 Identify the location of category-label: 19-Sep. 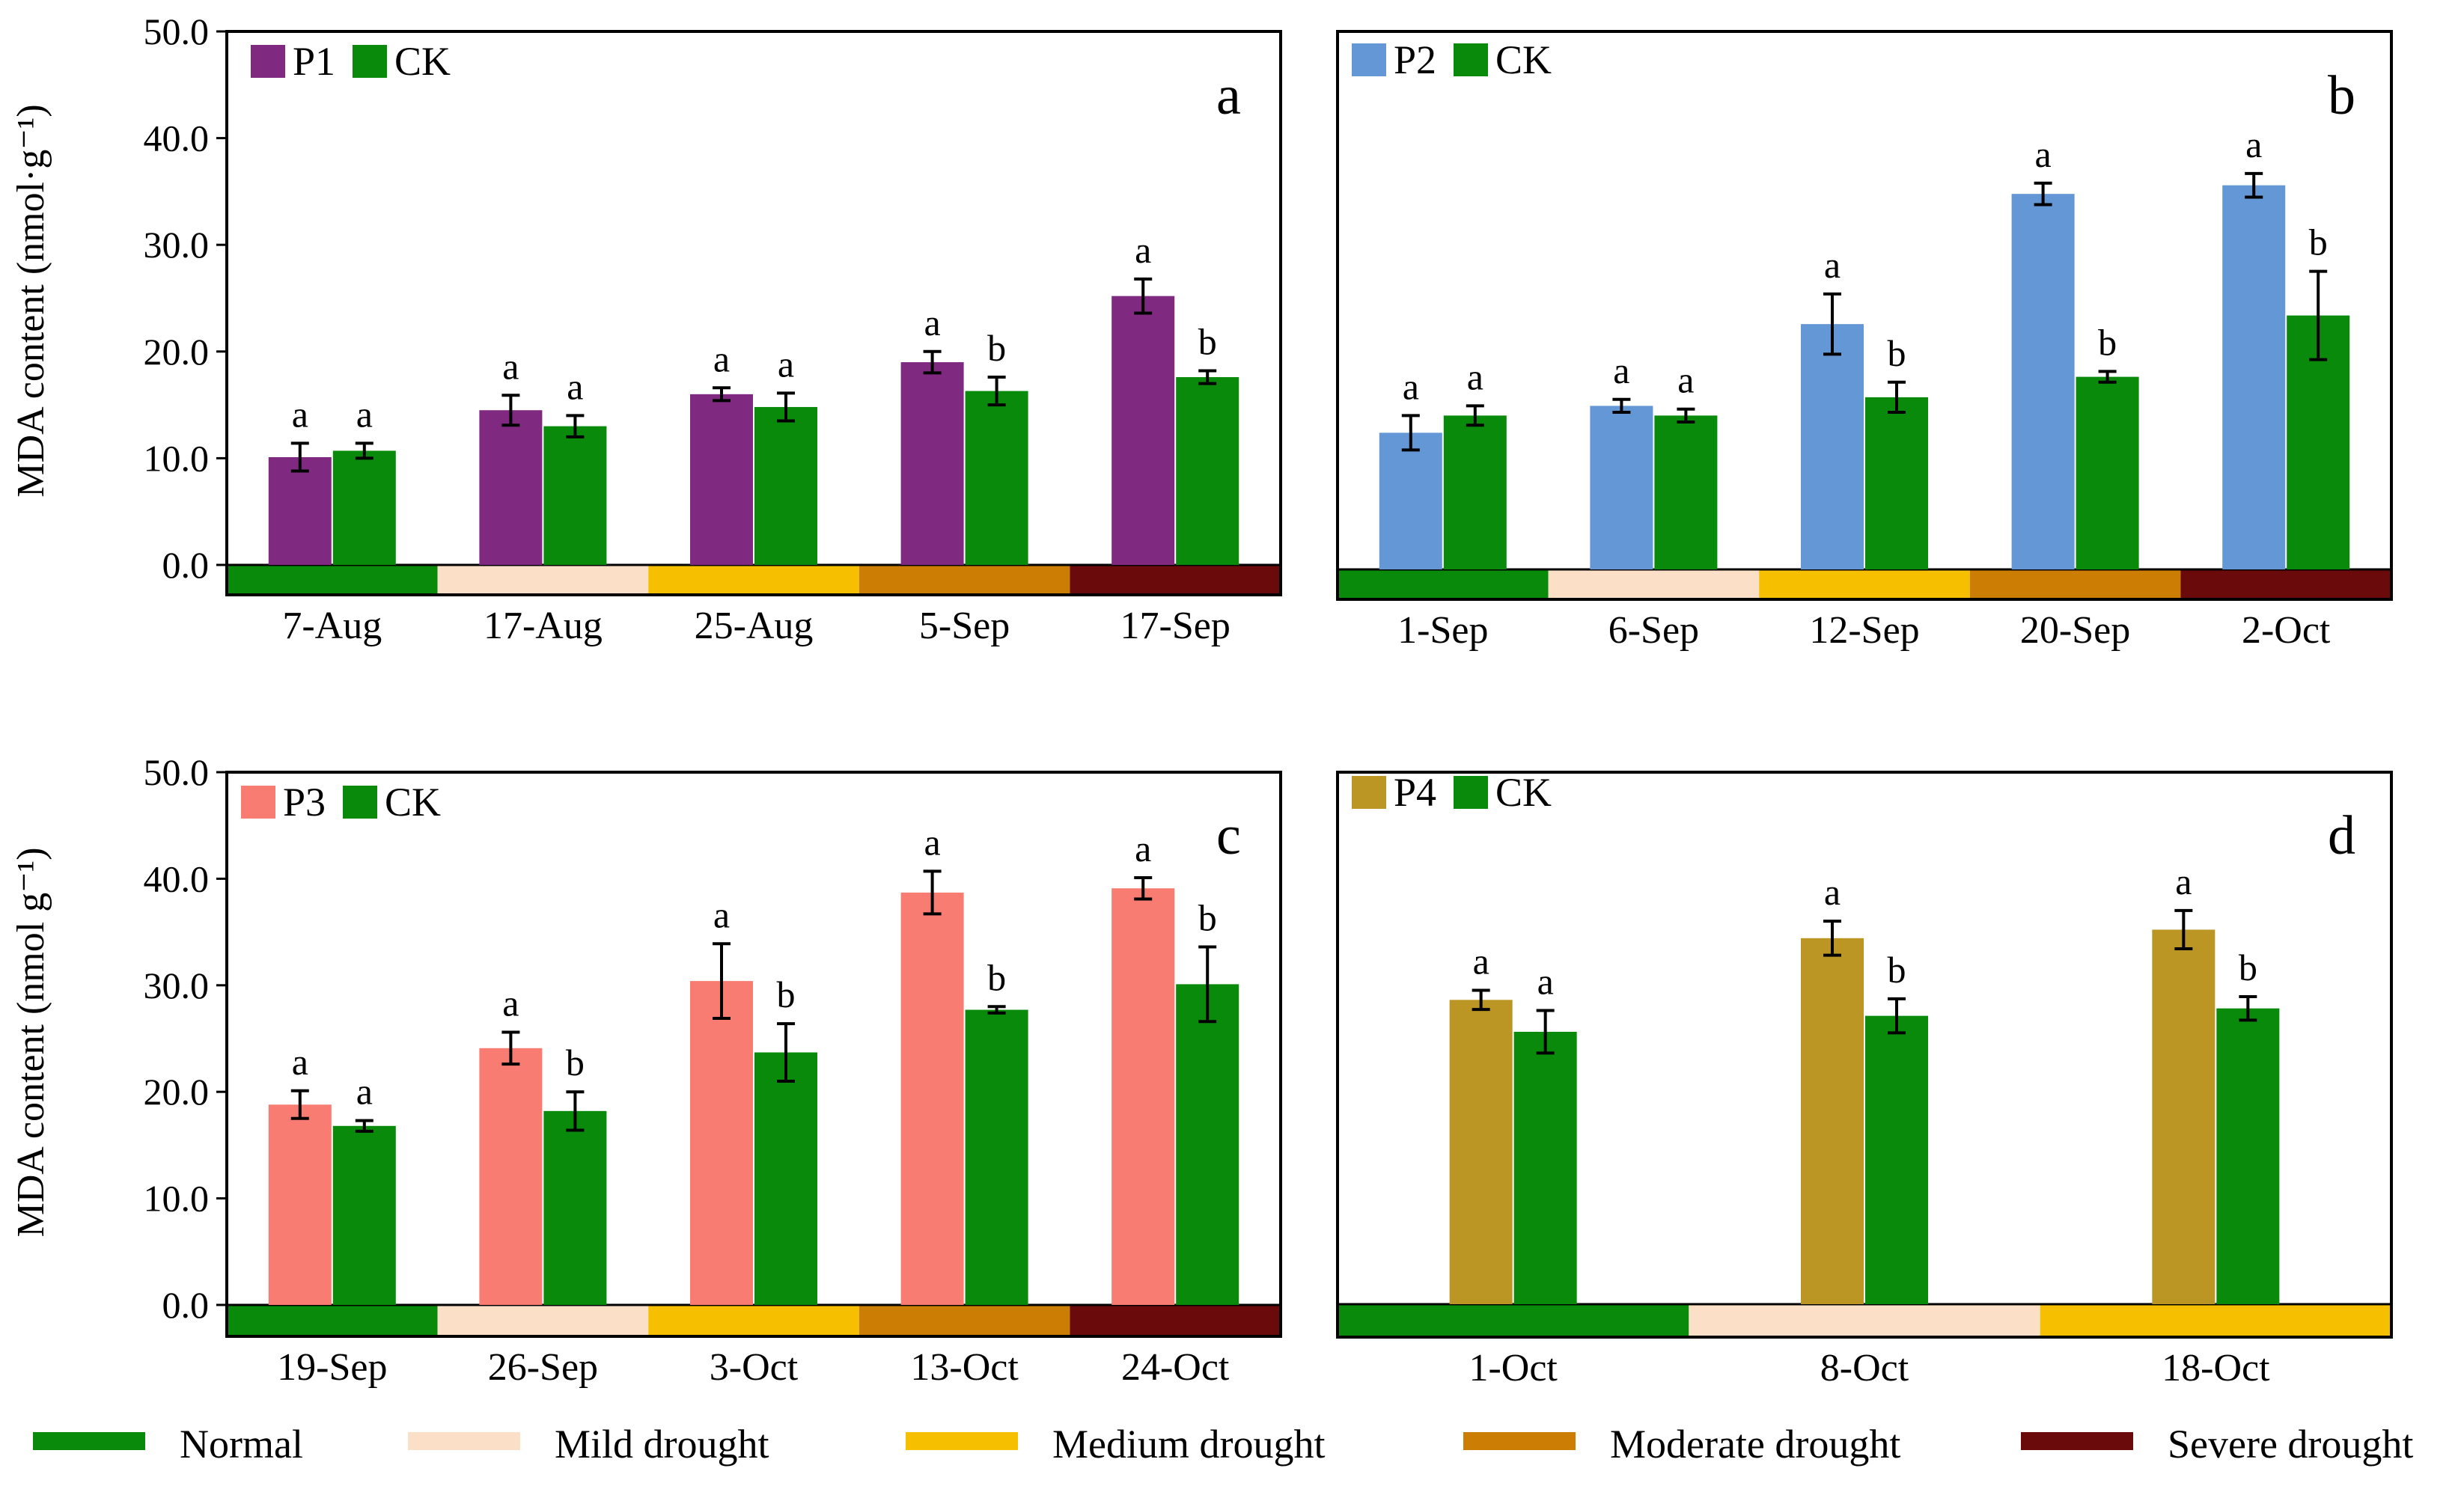
(332, 1367).